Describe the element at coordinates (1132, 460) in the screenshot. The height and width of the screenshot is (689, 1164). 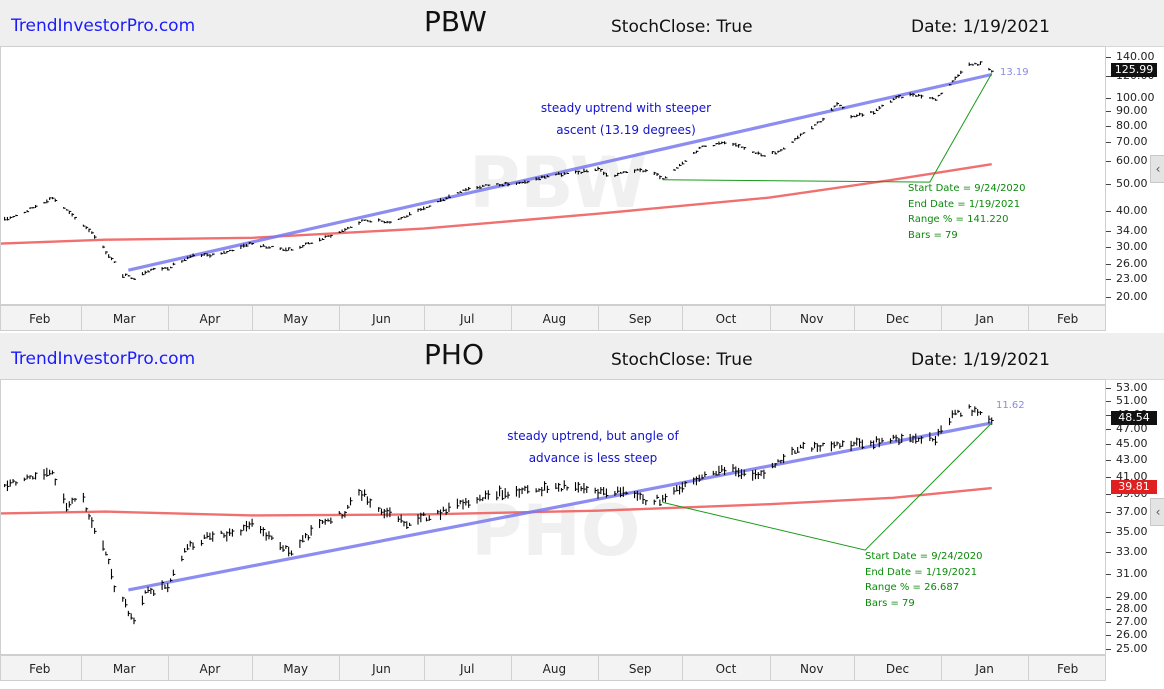
I see `y-tick-label: 43.00` at that location.